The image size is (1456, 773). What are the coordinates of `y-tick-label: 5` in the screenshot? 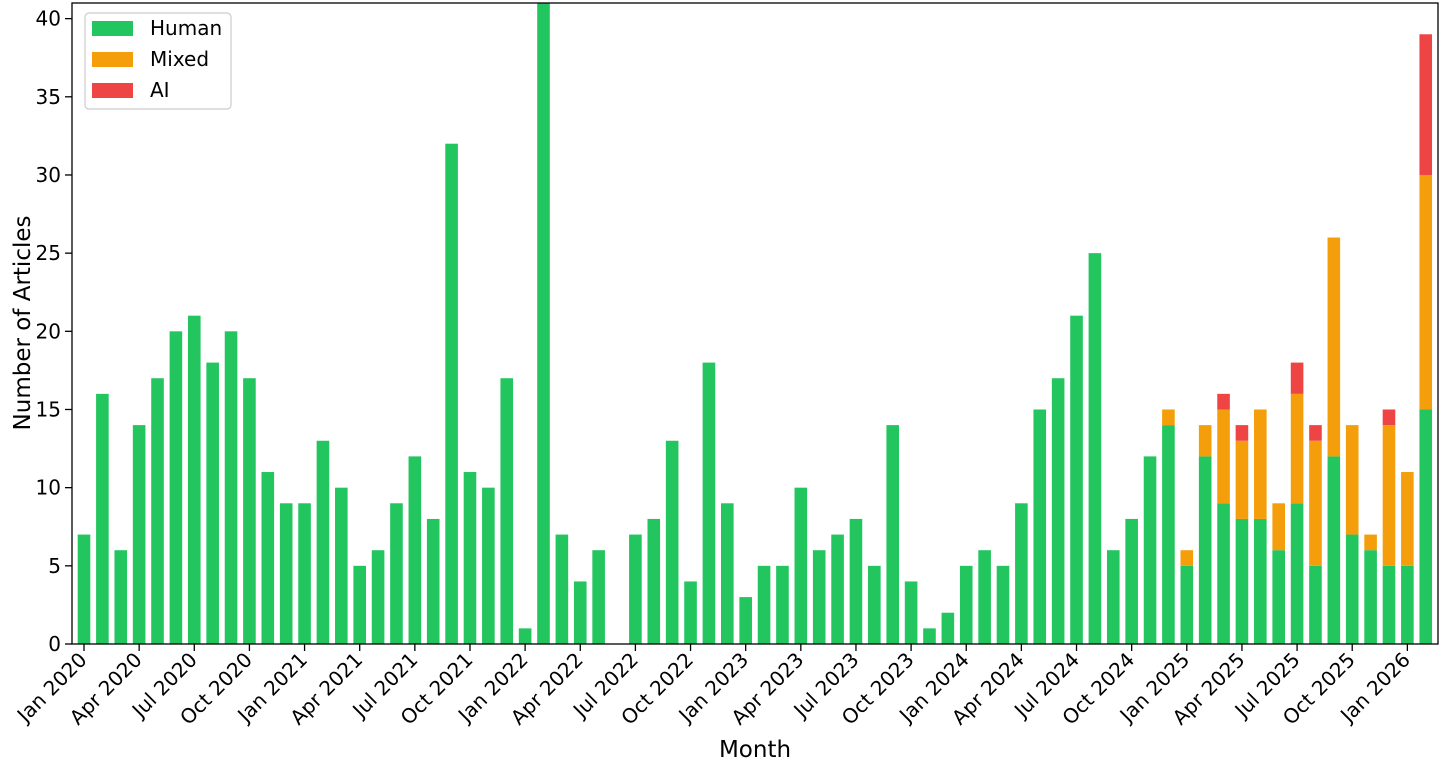 It's located at (54, 566).